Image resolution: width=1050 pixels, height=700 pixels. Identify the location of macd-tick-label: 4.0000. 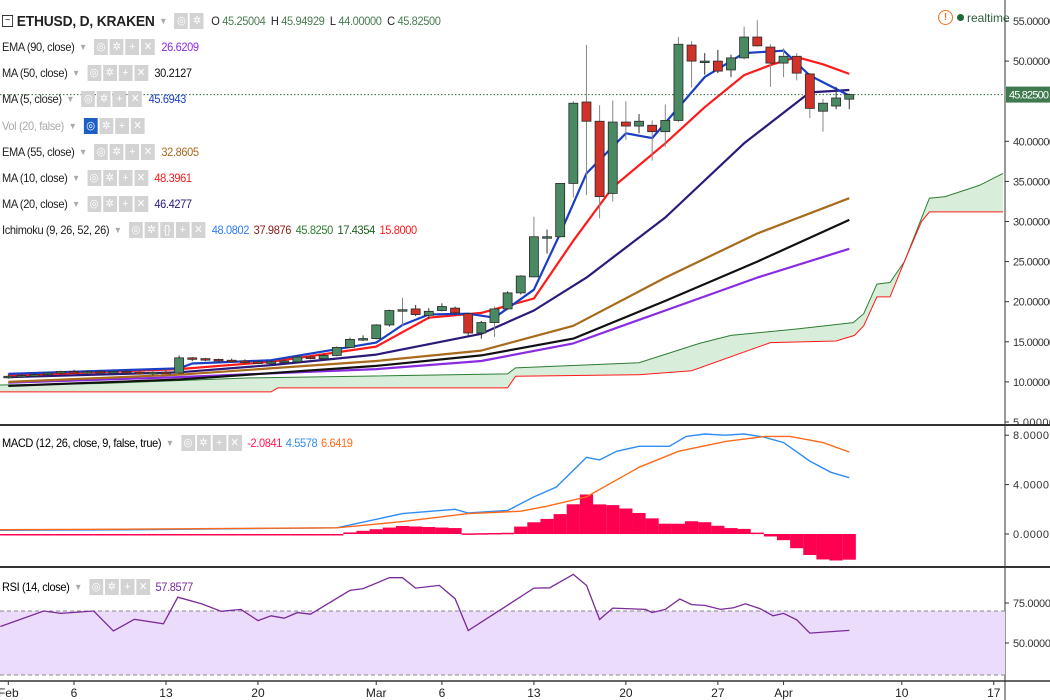
(1031, 486).